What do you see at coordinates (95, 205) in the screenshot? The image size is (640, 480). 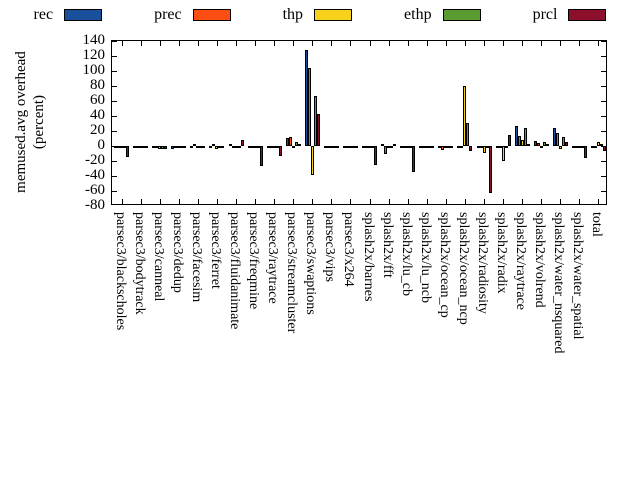 I see `y-tick-label: -80` at bounding box center [95, 205].